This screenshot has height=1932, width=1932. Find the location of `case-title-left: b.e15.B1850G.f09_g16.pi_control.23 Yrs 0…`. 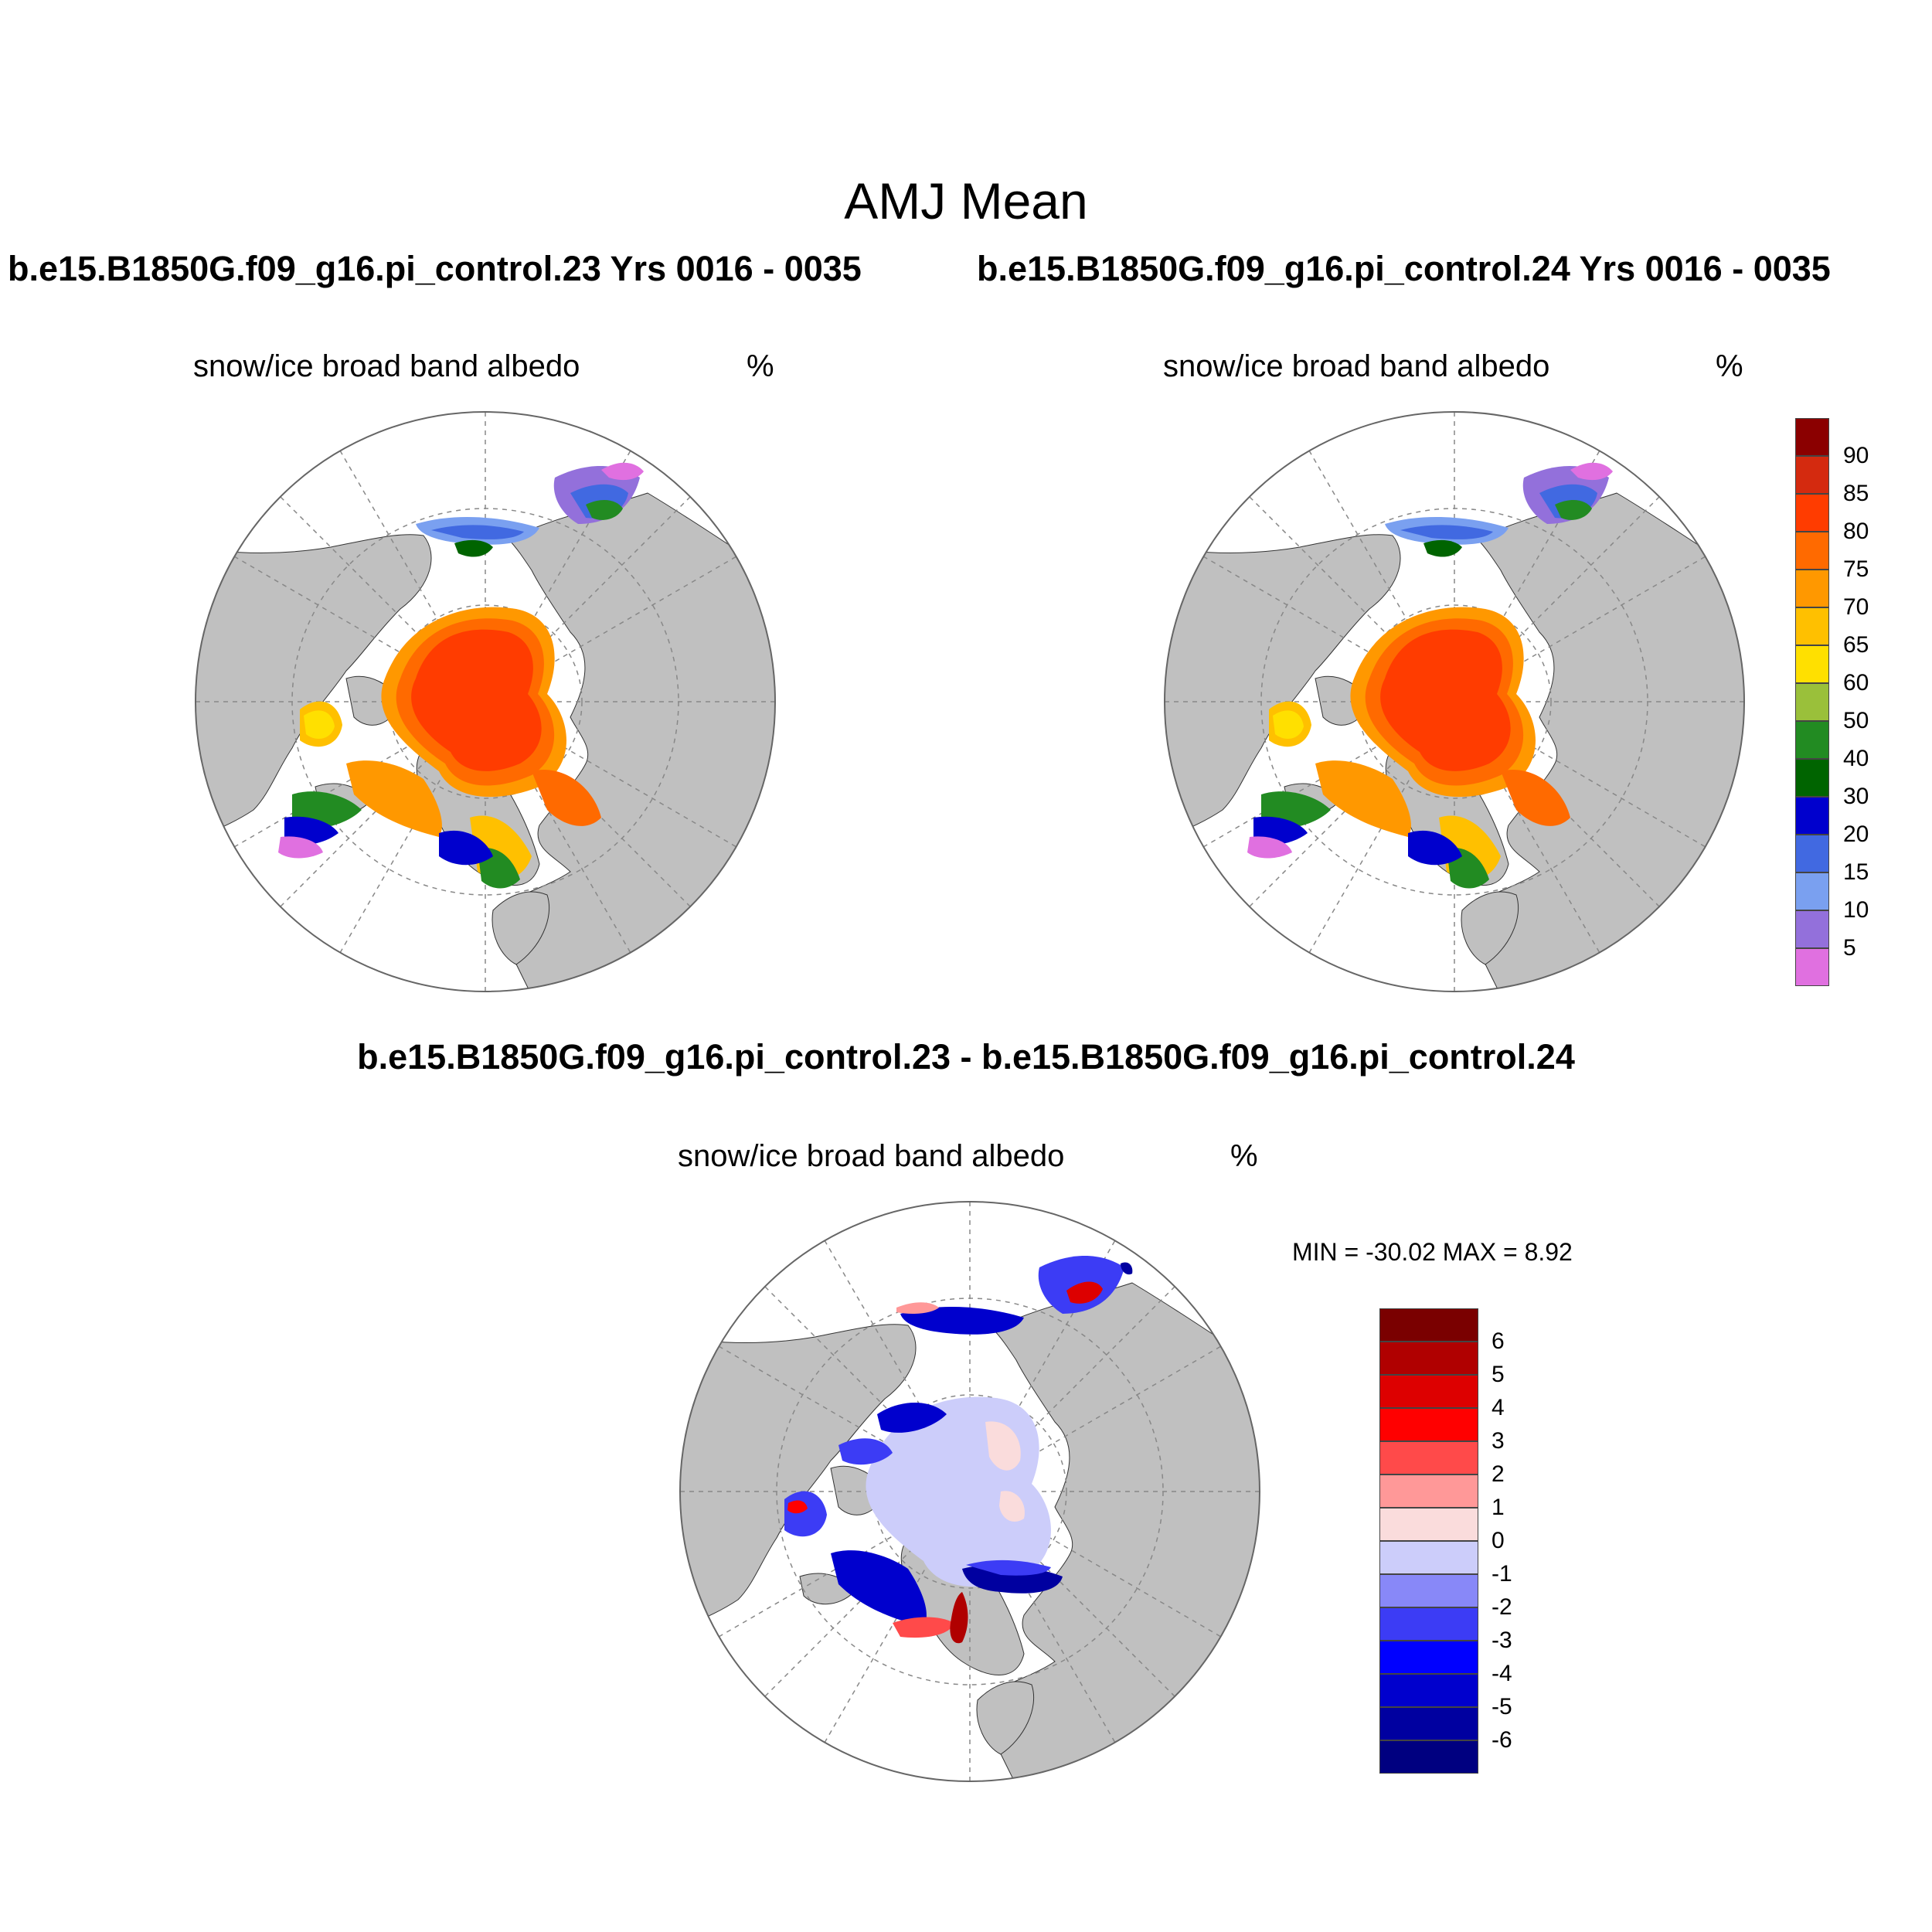

case-title-left: b.e15.B1850G.f09_g16.pi_control.23 Yrs 0… is located at coordinates (435, 268).